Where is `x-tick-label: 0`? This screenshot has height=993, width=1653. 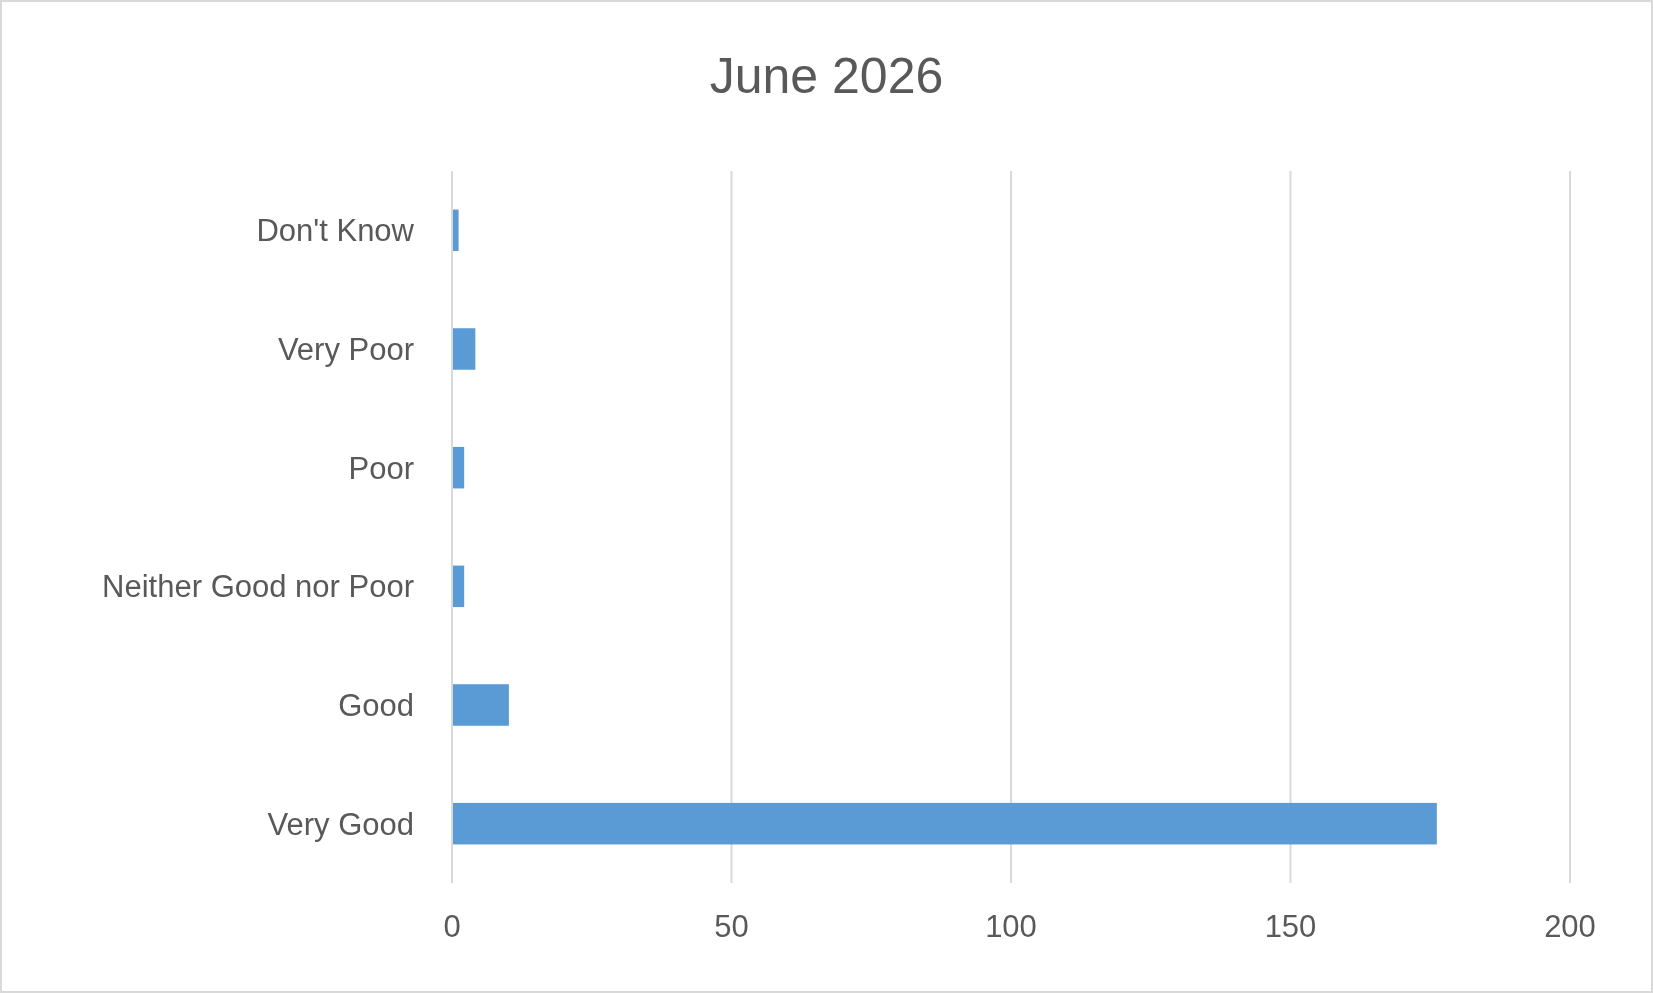
x-tick-label: 0 is located at coordinates (452, 926).